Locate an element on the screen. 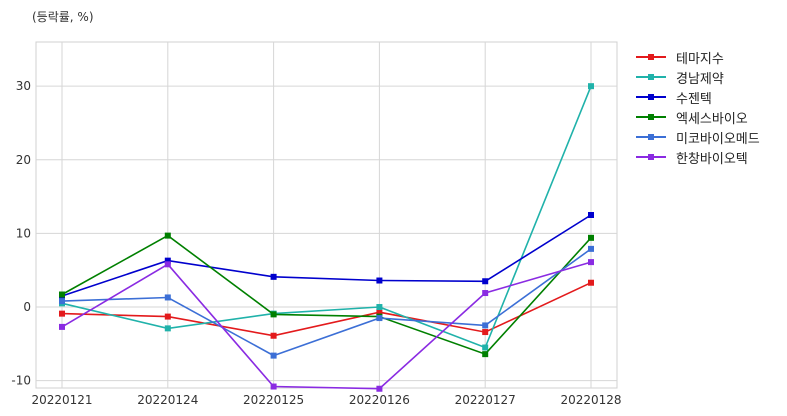 The image size is (787, 416). legend-item: 테마지수 is located at coordinates (698, 57).